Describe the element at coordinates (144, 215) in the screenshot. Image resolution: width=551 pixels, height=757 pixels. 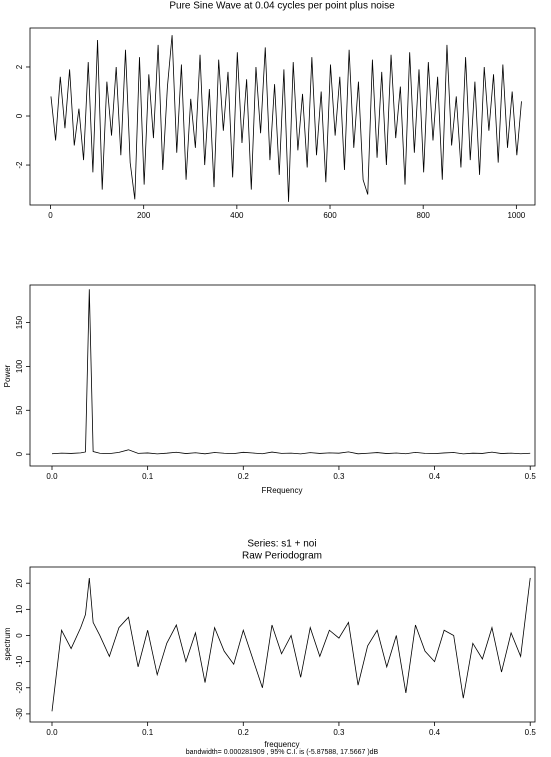
I see `x-tick-label: 200` at that location.